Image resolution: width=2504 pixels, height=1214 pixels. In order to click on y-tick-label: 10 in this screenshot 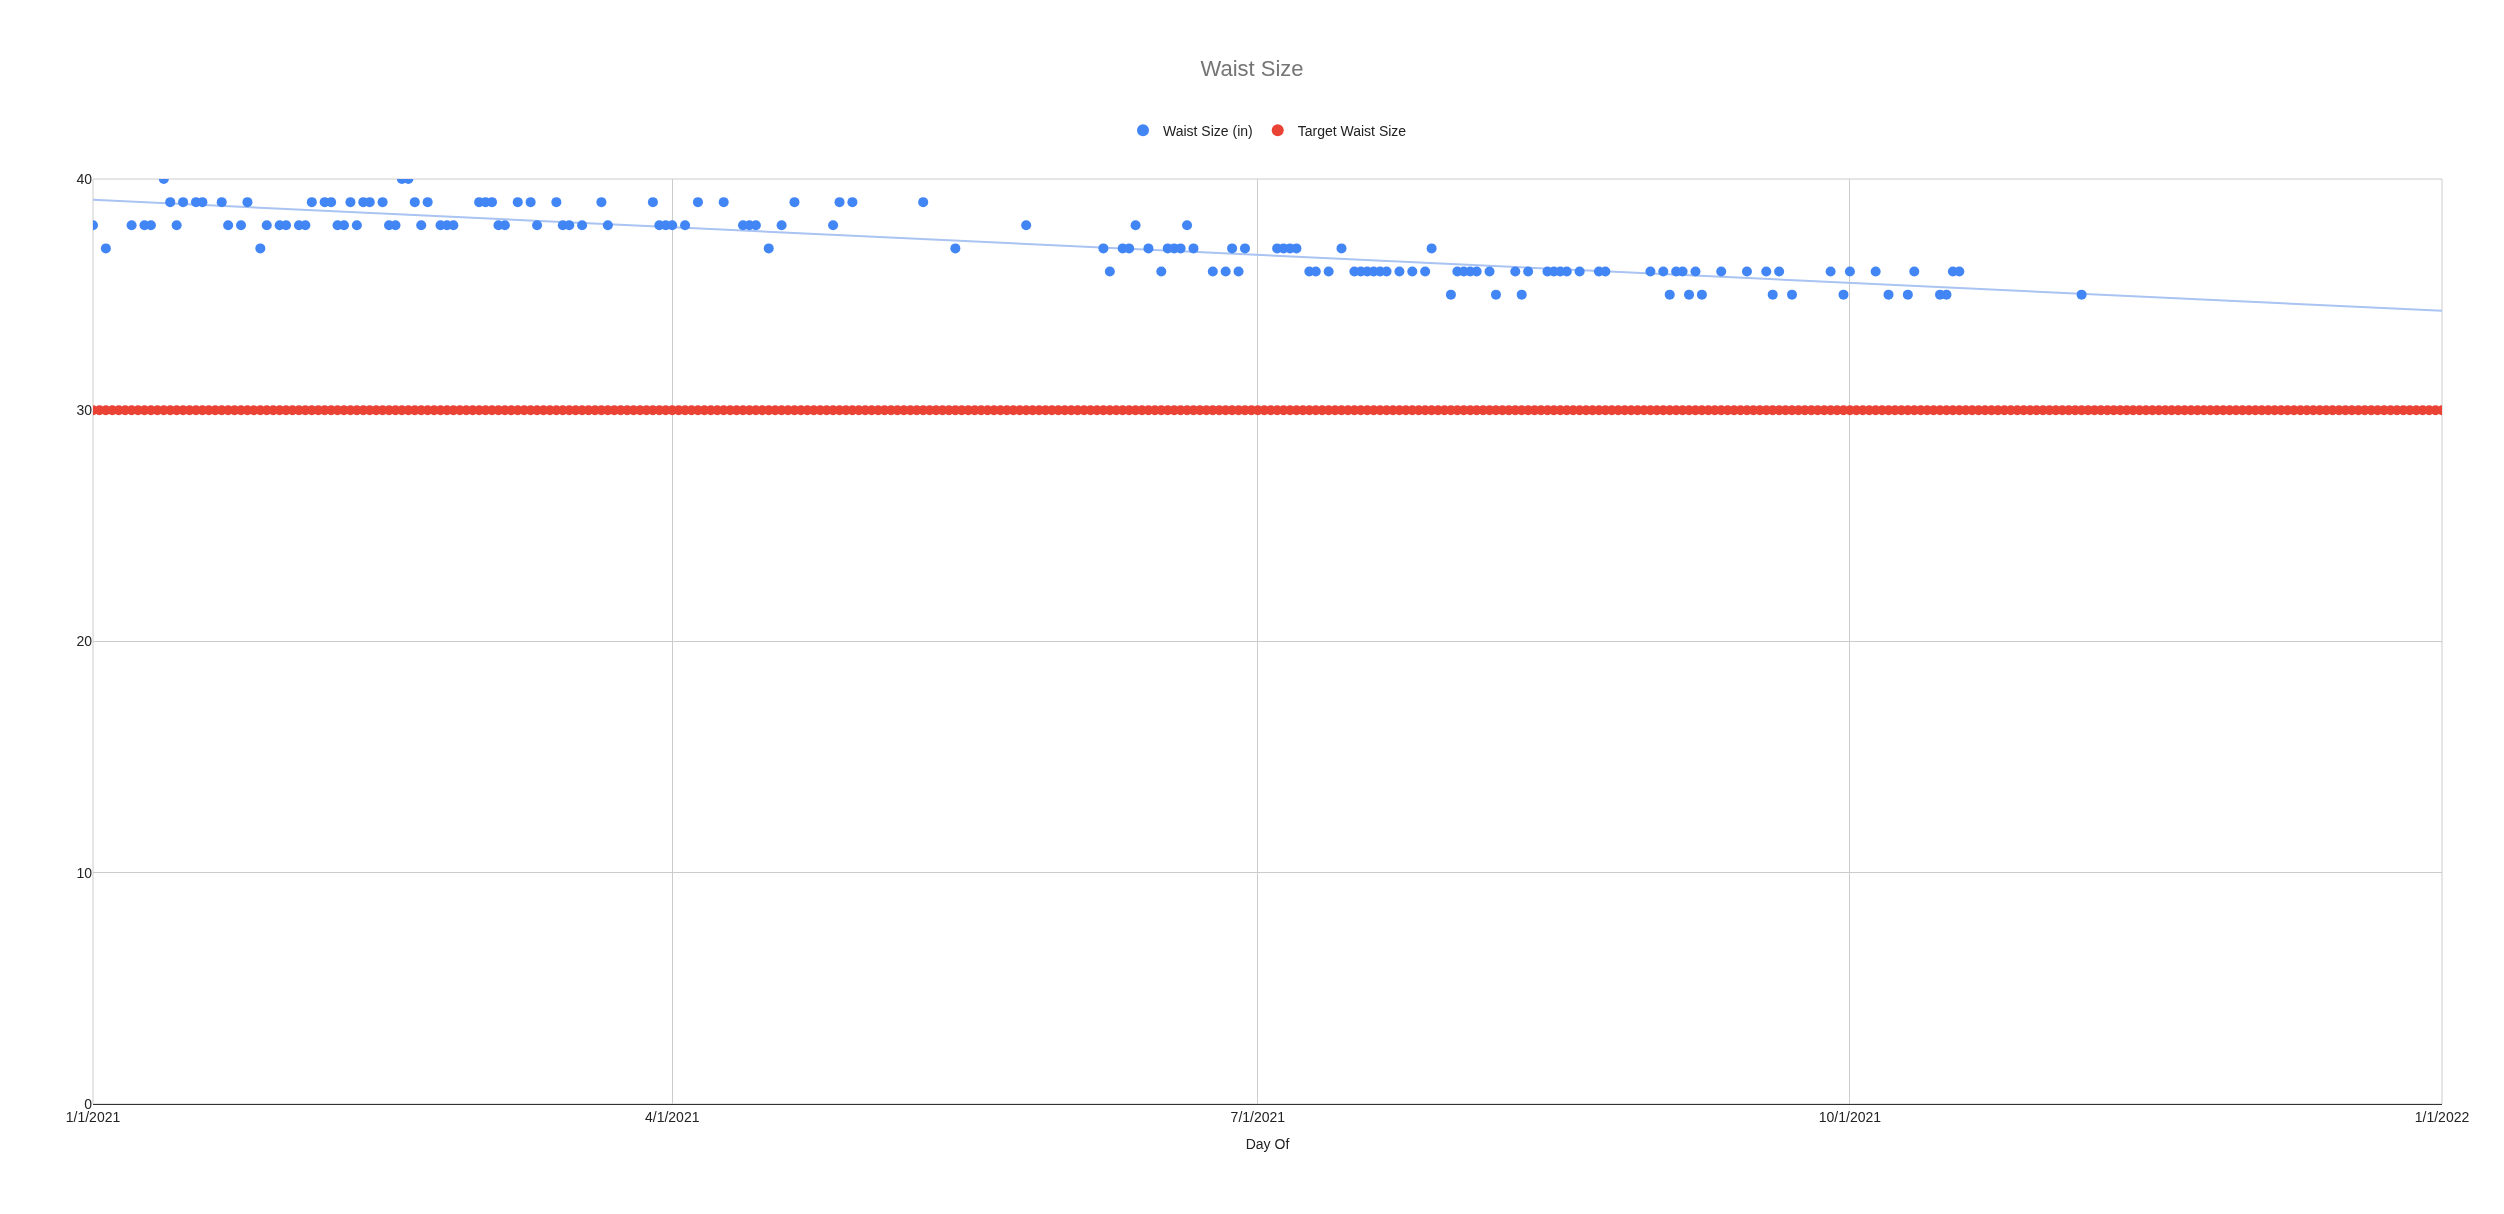, I will do `click(84, 872)`.